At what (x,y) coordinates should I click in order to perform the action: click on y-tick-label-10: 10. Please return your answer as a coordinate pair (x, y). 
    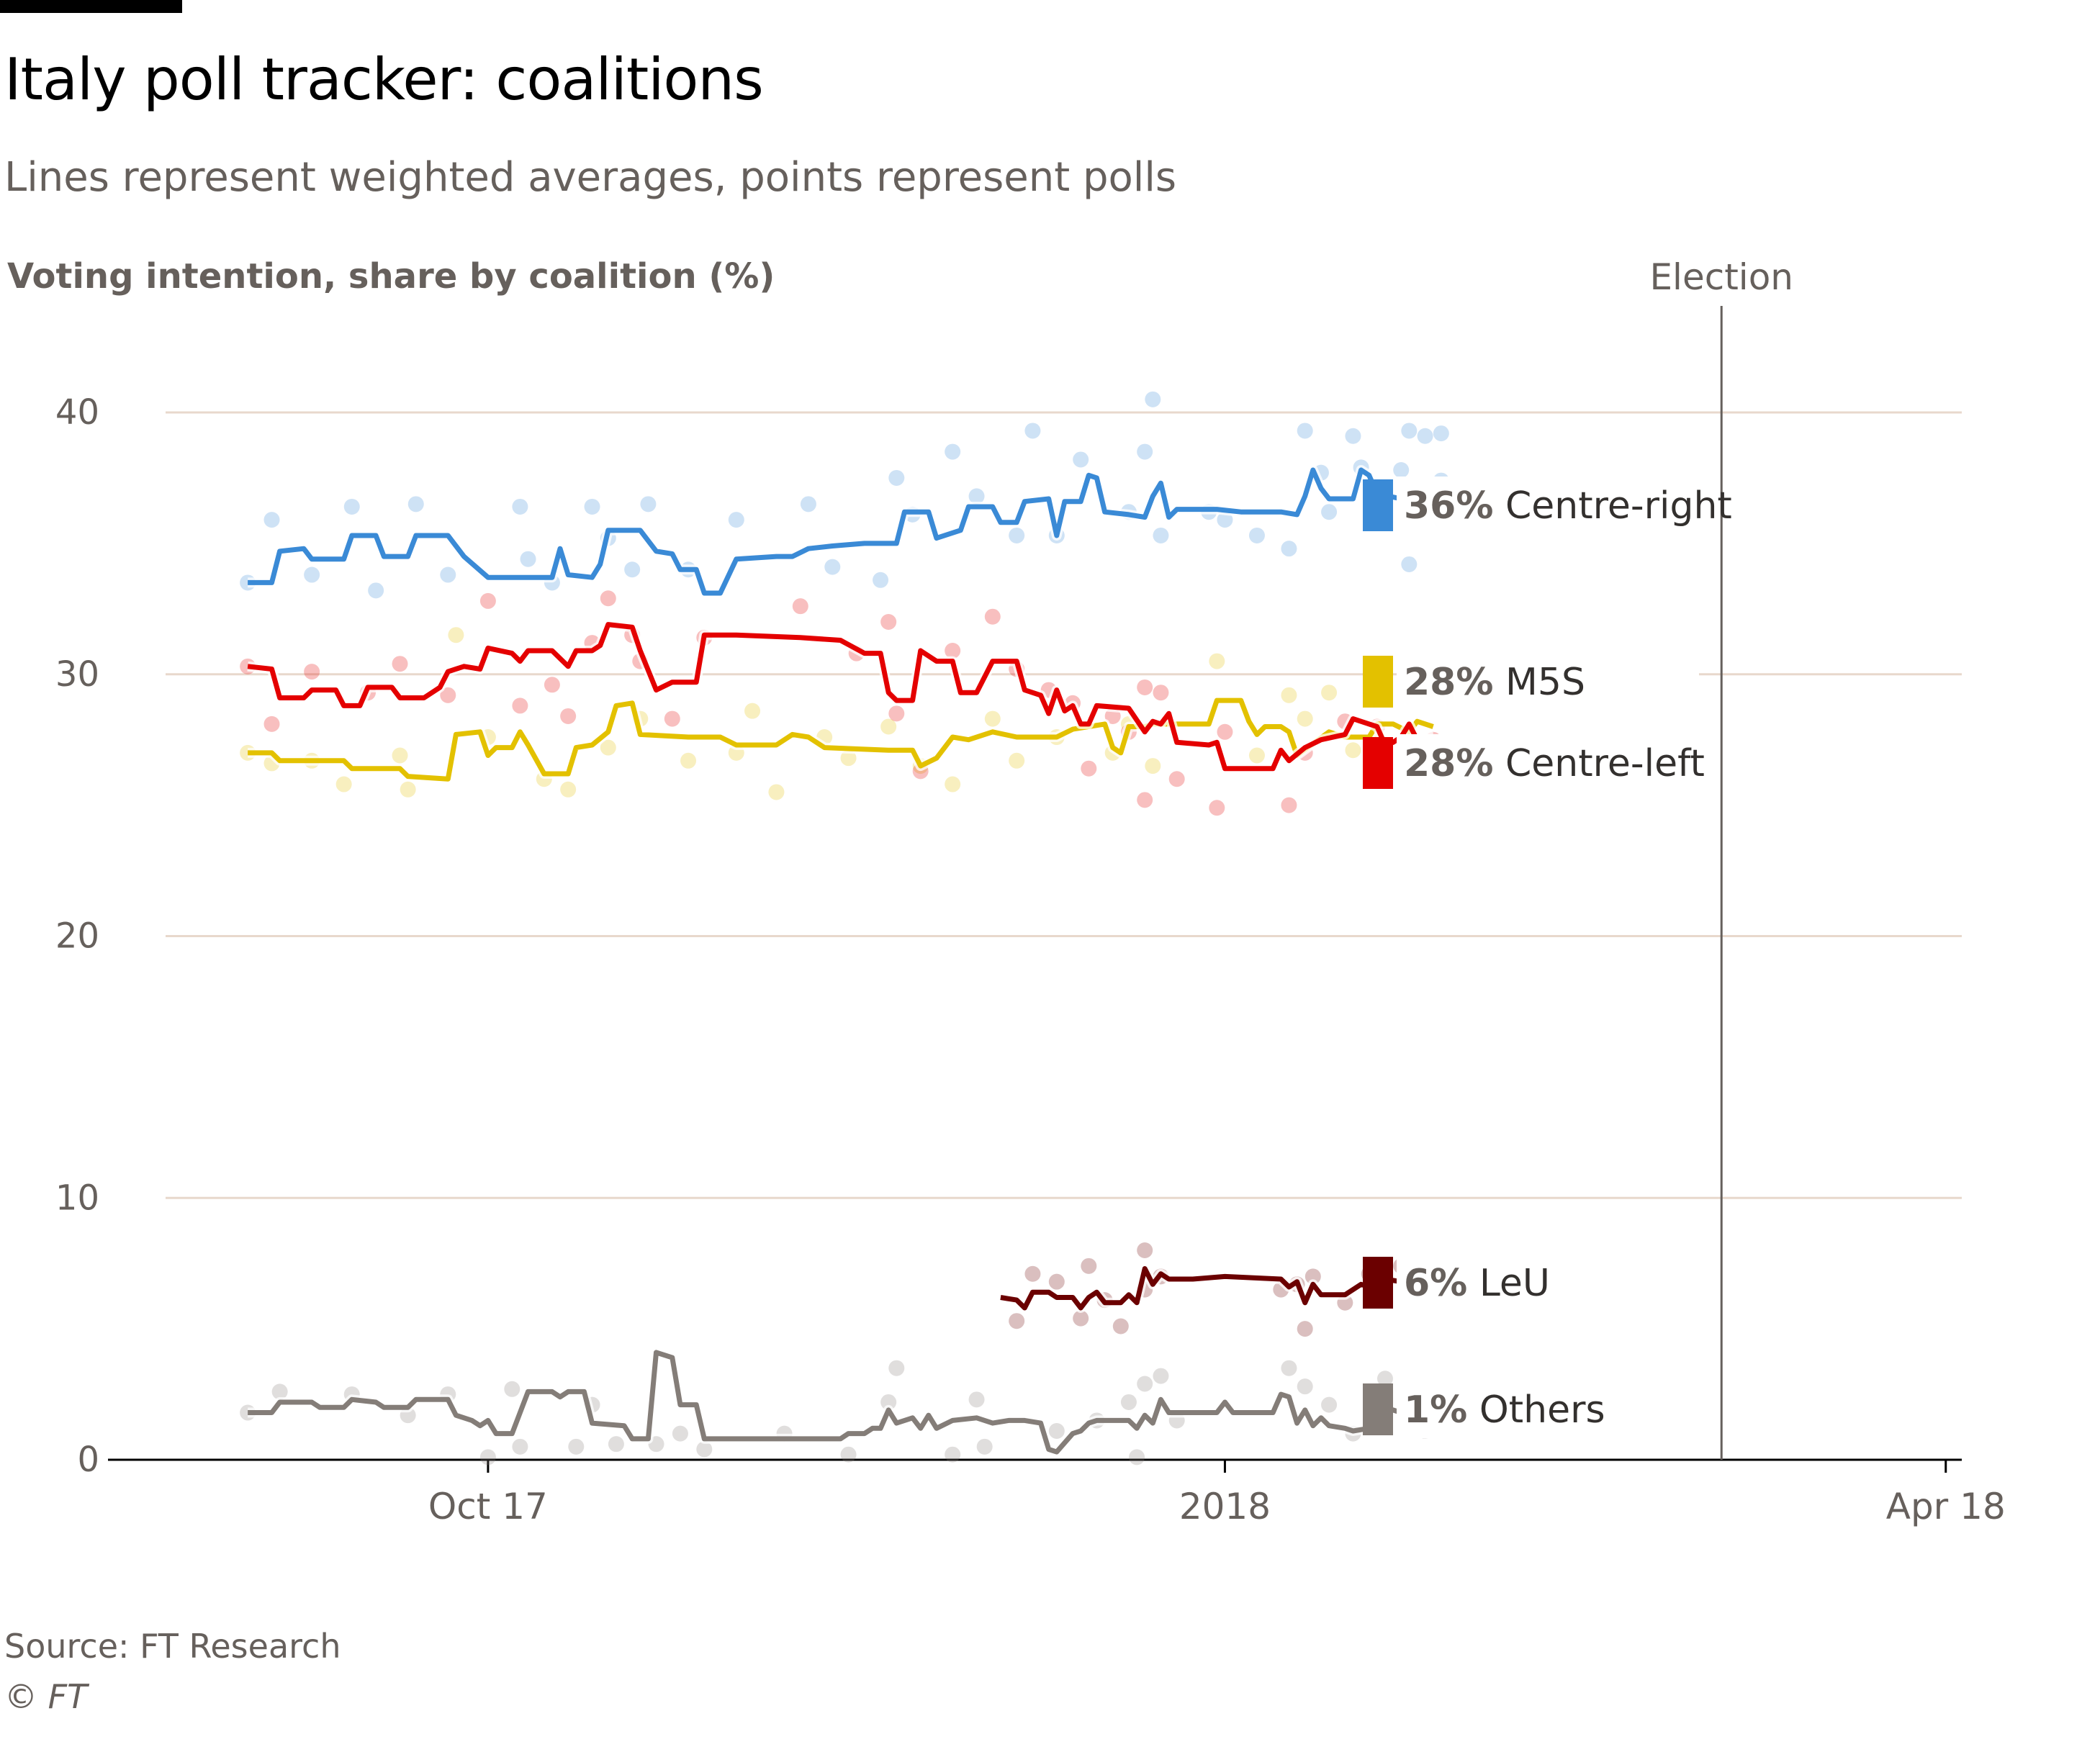
    Looking at the image, I should click on (77, 1198).